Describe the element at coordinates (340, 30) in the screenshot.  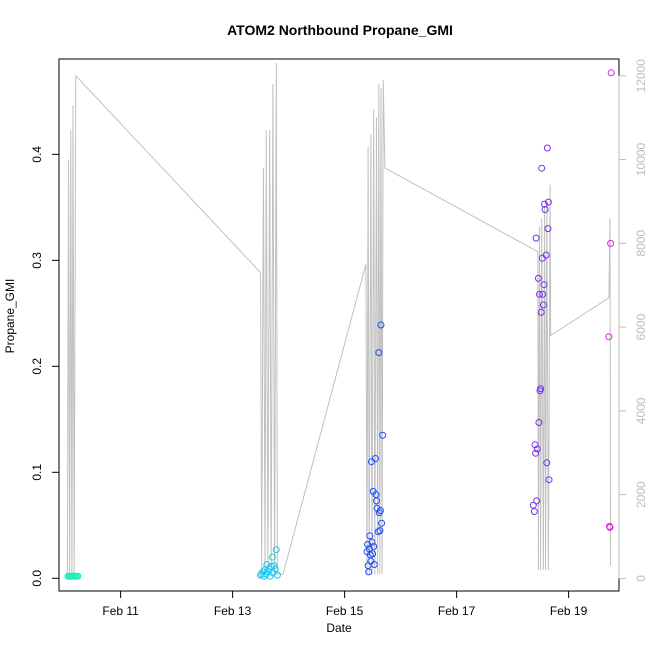
I see `chart-title: ATOM2 Northbound Propane_GMI` at that location.